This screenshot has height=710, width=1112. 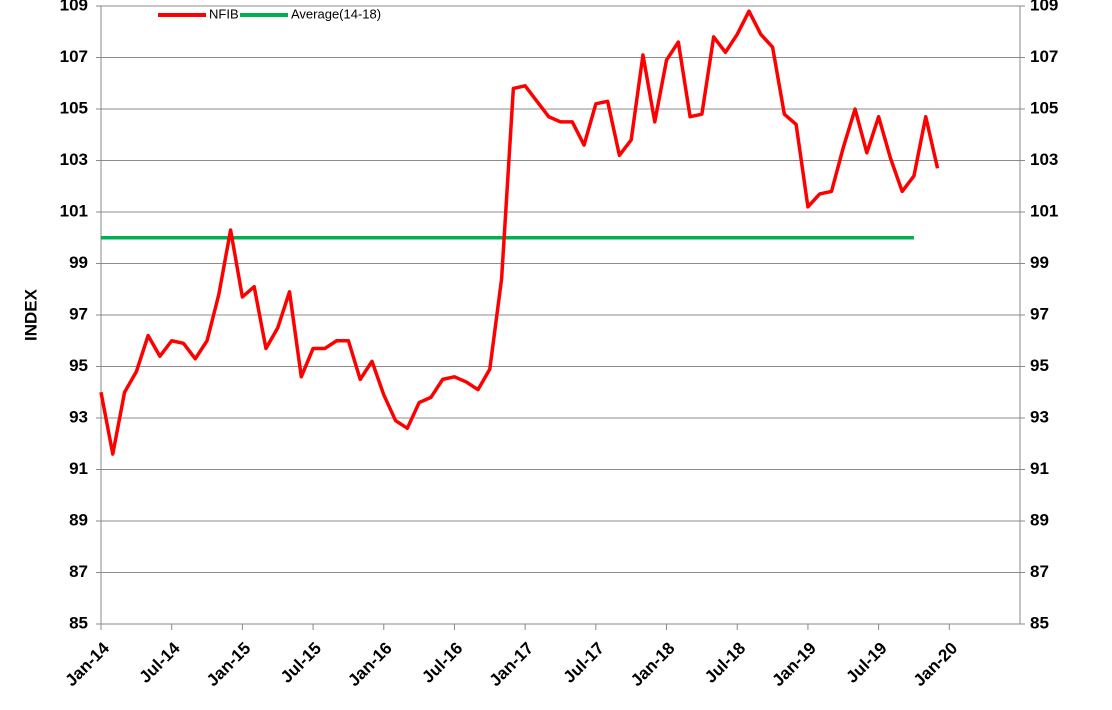 What do you see at coordinates (1044, 107) in the screenshot?
I see `y2-tick-label: 105` at bounding box center [1044, 107].